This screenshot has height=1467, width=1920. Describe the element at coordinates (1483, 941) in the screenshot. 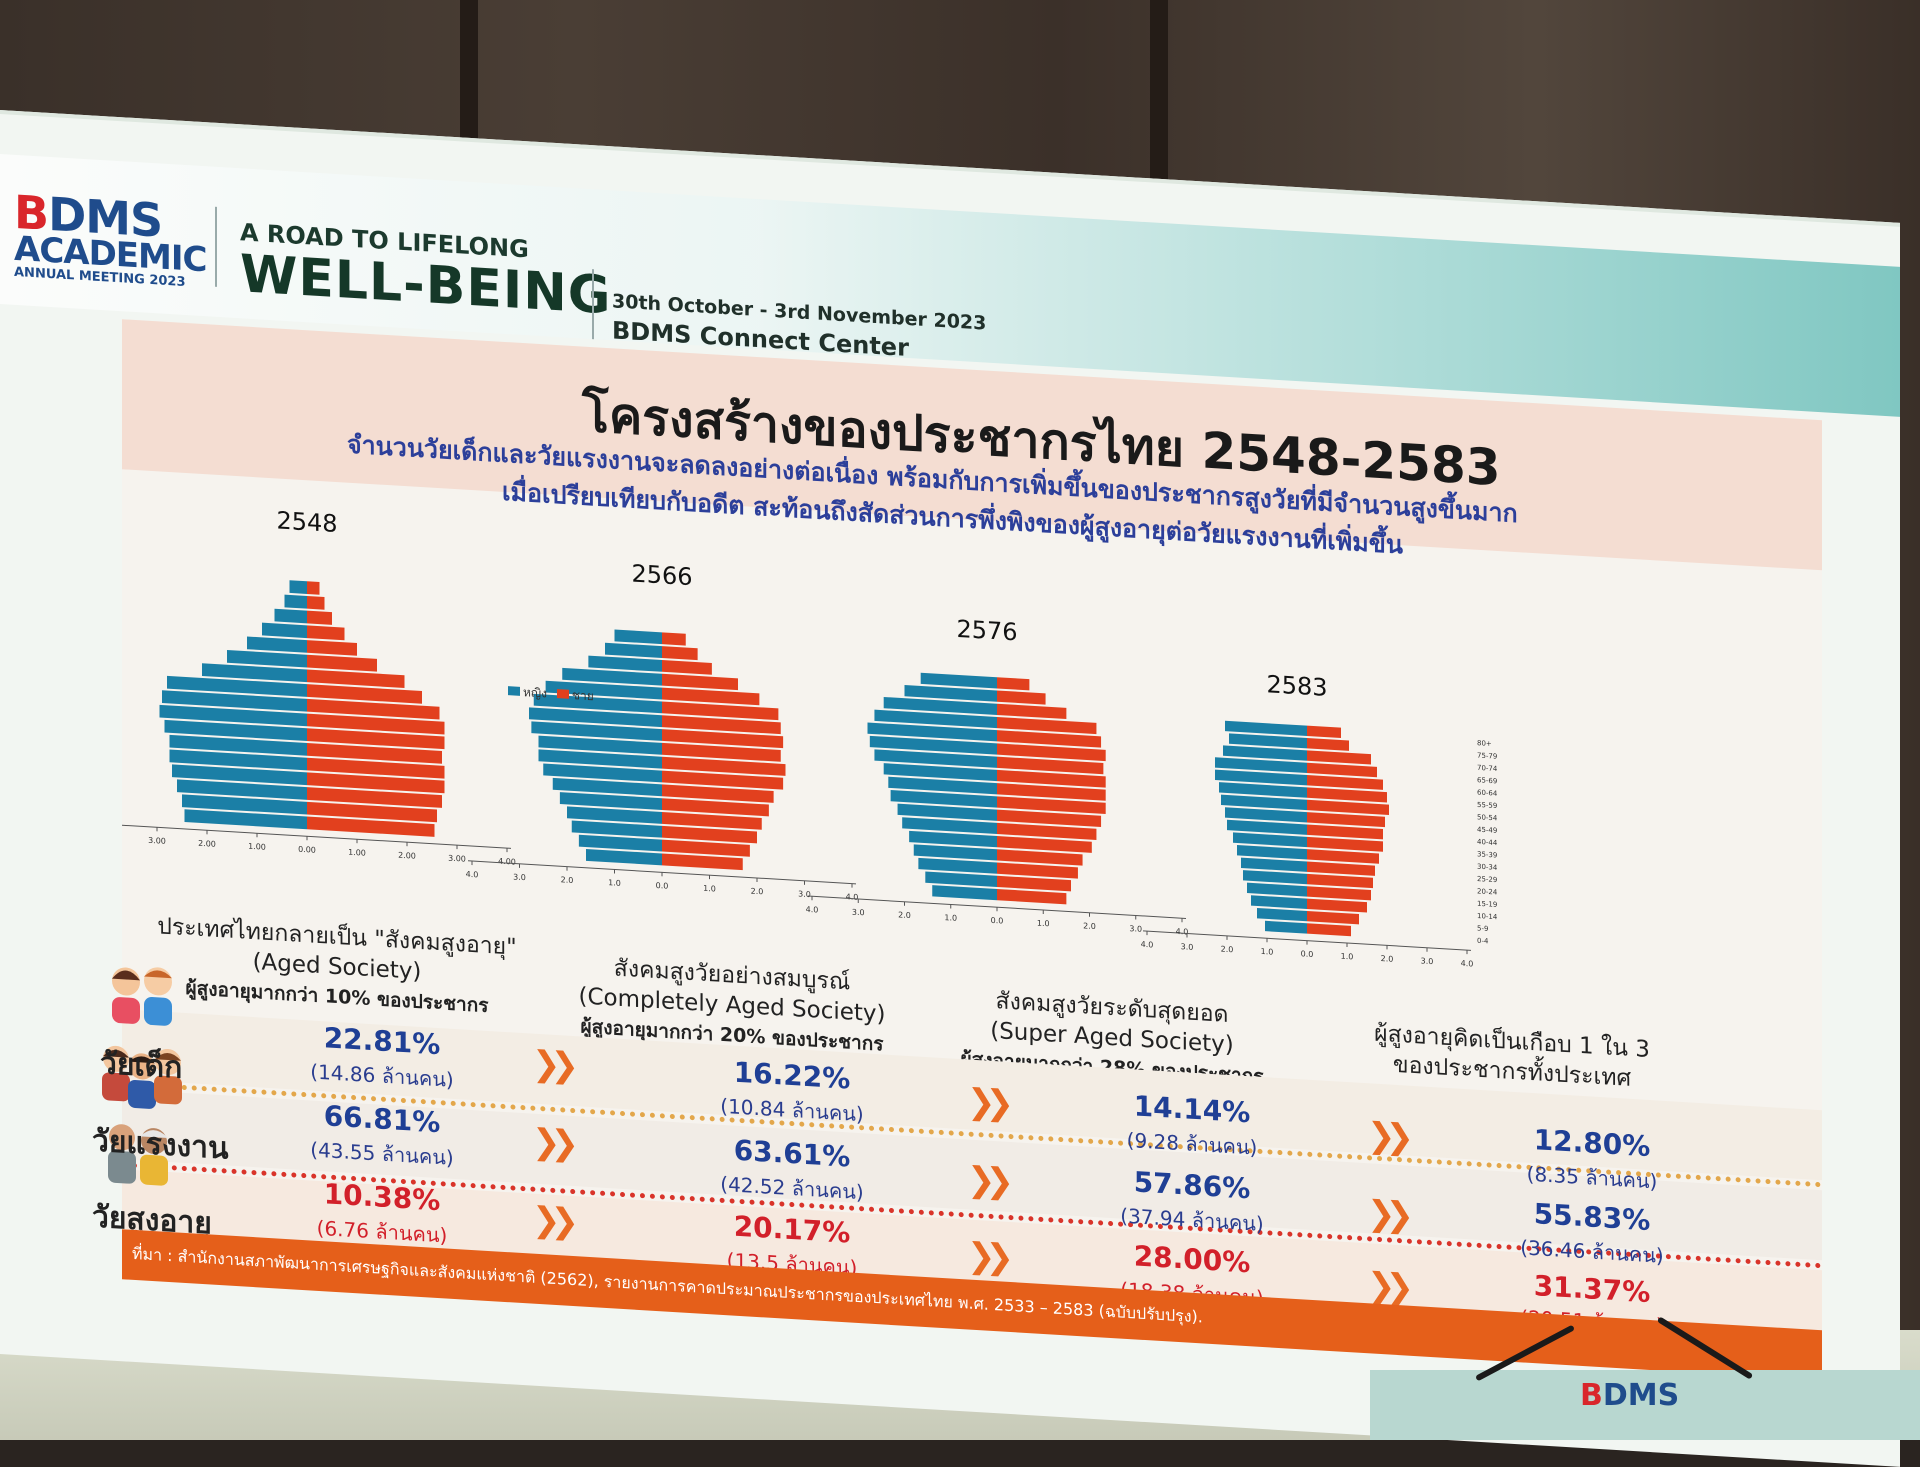

I see `age-tick-label: 0-4` at that location.